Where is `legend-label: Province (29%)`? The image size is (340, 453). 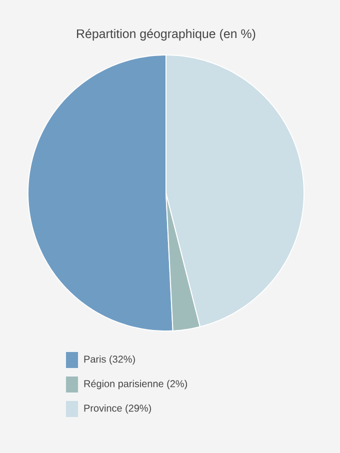 legend-label: Province (29%) is located at coordinates (117, 409).